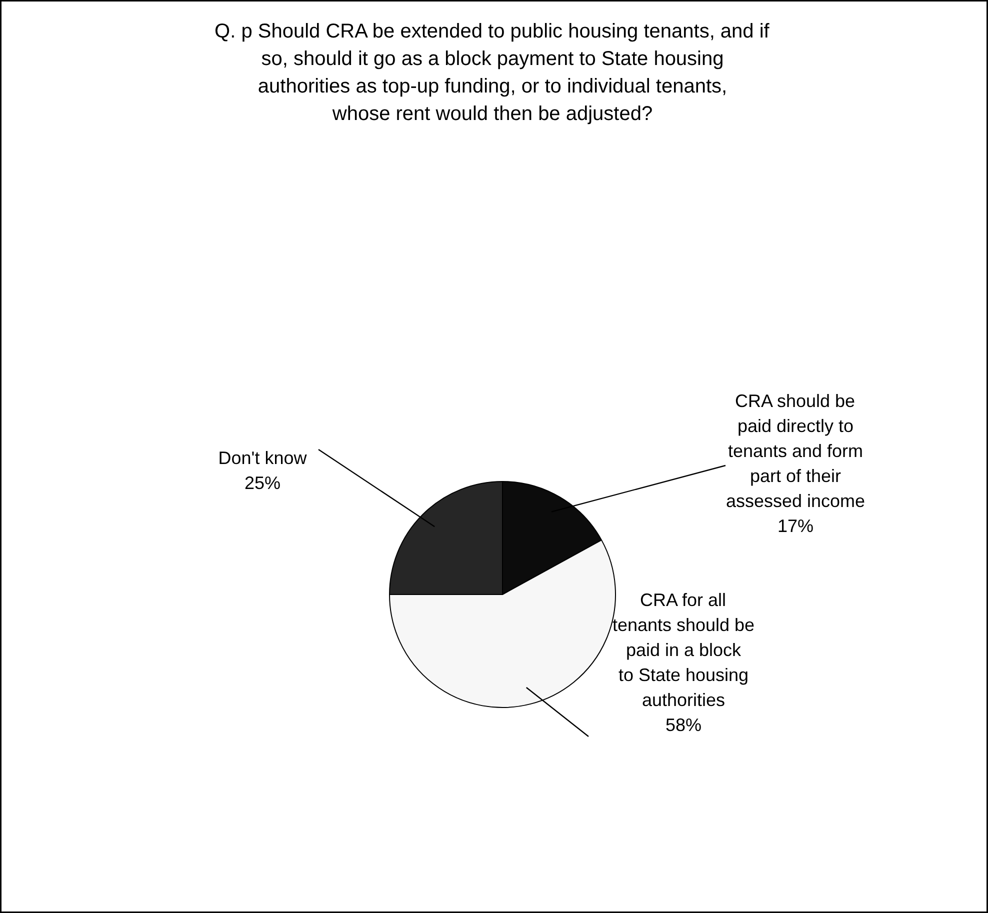  Describe the element at coordinates (263, 458) in the screenshot. I see `slice-label: Don't know` at that location.